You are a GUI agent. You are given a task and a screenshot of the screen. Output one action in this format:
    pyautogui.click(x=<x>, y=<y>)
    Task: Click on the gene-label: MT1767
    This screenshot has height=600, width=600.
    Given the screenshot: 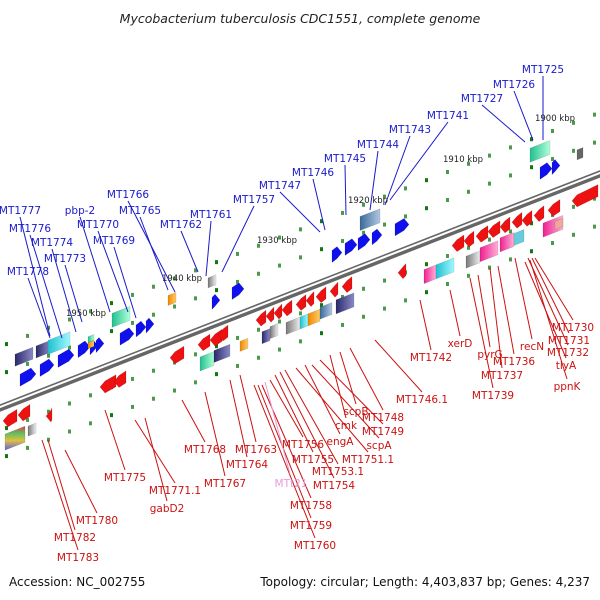 What is the action you would take?
    pyautogui.click(x=225, y=484)
    